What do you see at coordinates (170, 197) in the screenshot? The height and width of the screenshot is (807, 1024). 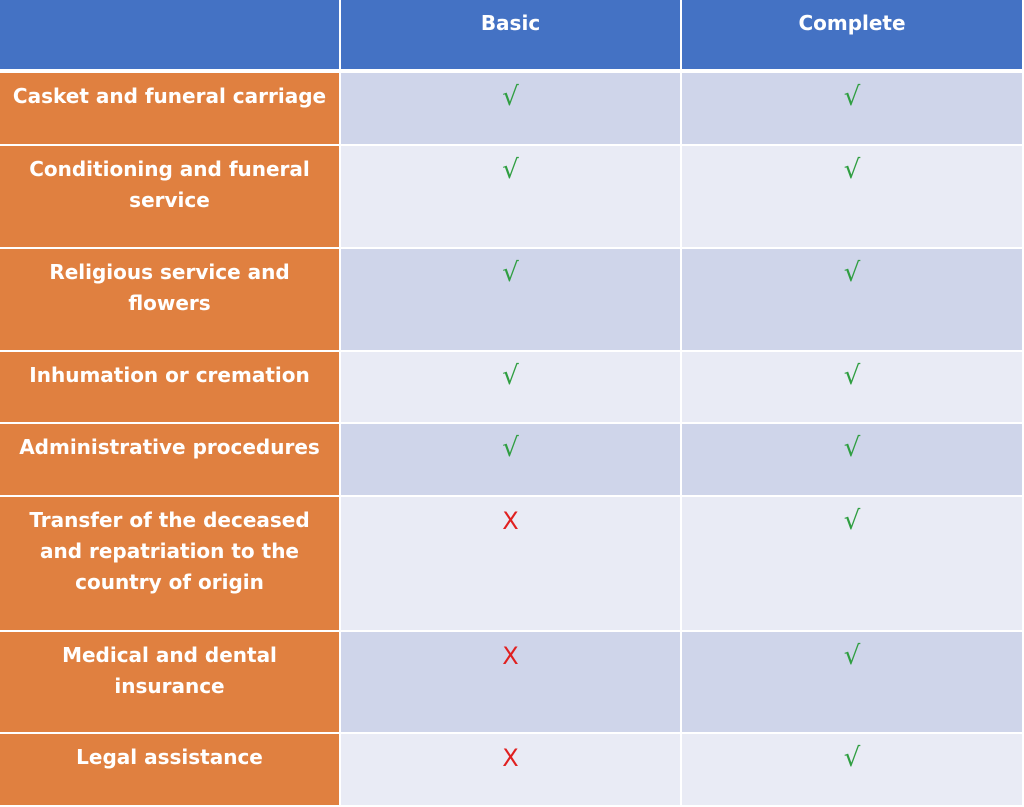 I see `row-label: Conditioning and funeral service` at bounding box center [170, 197].